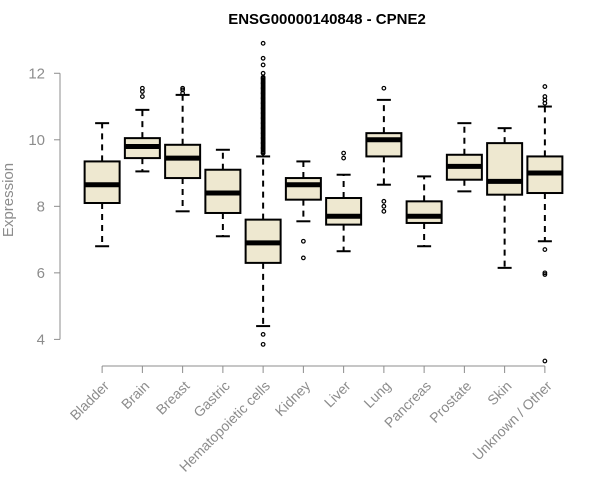 The width and height of the screenshot is (600, 500). What do you see at coordinates (36, 73) in the screenshot?
I see `y-tick-label: 12` at bounding box center [36, 73].